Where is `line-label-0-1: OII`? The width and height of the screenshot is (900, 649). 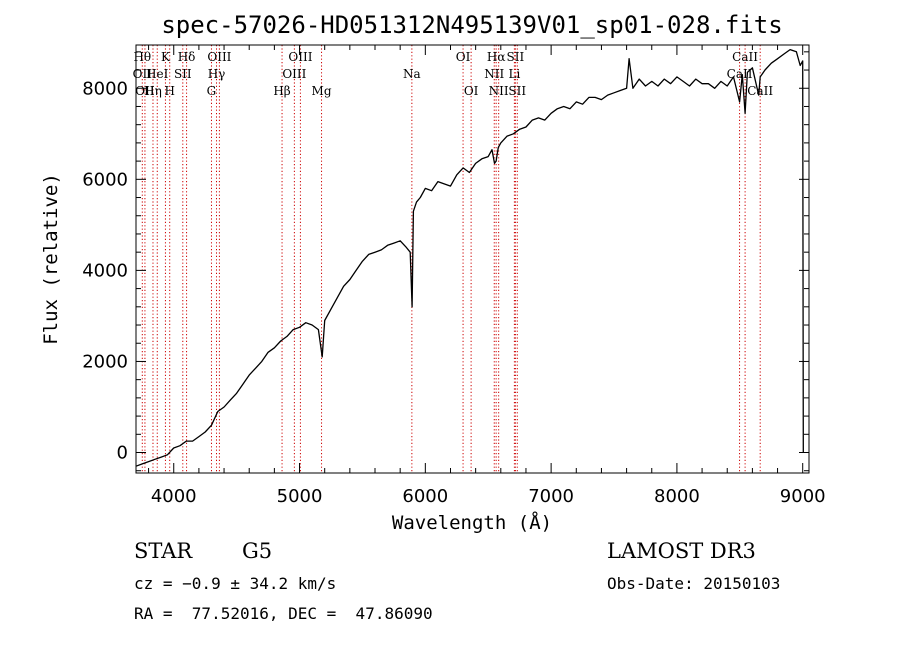 line-label-0-1: OII is located at coordinates (143, 74).